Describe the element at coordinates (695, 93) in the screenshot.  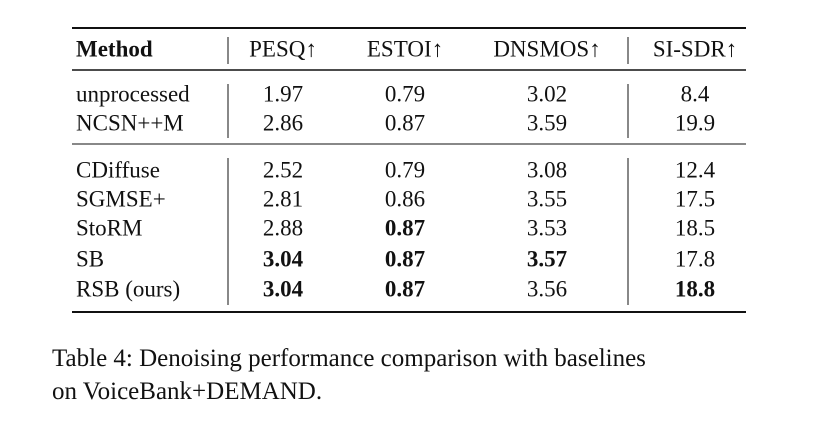
I see `metric-cell: 8.4` at that location.